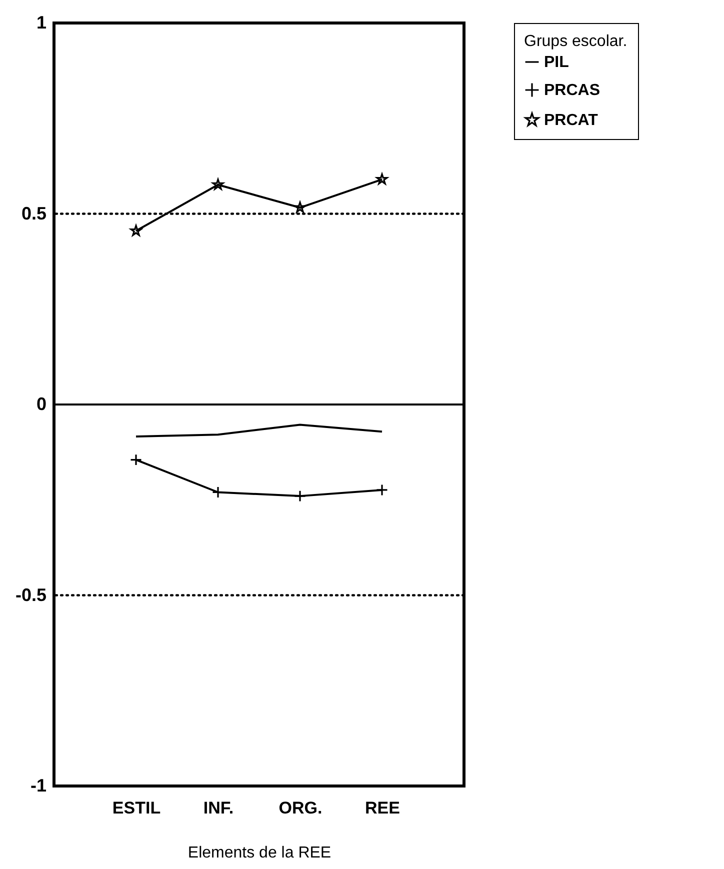 This screenshot has width=724, height=869. Describe the element at coordinates (41, 404) in the screenshot. I see `y-tick-label: 0` at that location.